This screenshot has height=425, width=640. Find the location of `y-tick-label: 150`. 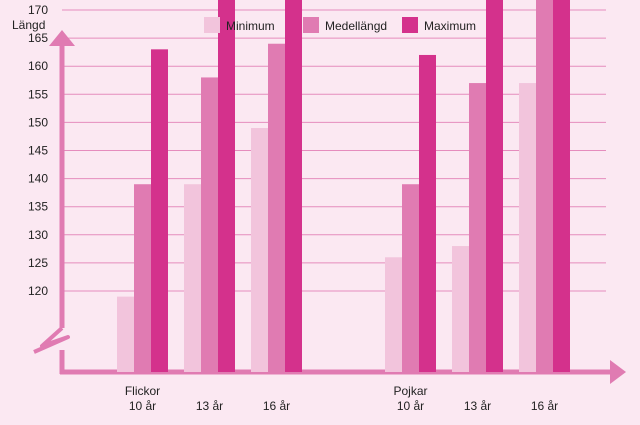

y-tick-label: 150 is located at coordinates (38, 122).